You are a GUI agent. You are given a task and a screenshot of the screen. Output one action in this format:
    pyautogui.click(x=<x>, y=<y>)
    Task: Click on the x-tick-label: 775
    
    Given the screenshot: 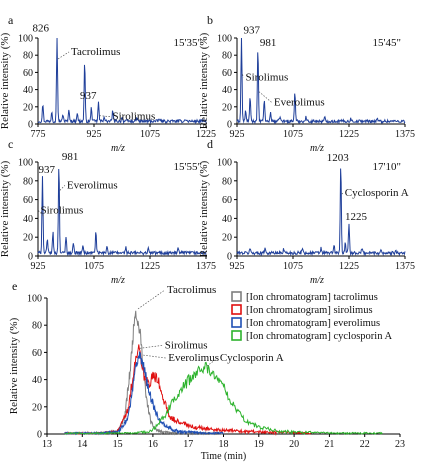 What is the action you would take?
    pyautogui.click(x=38, y=134)
    